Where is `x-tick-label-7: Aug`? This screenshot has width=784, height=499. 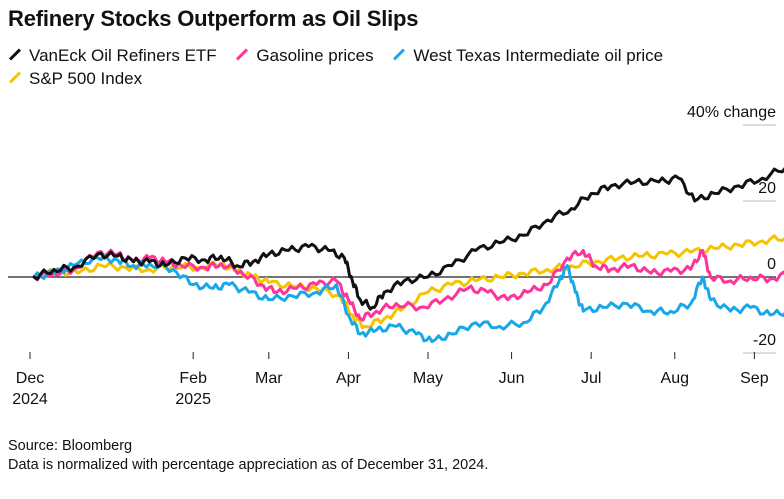 x-tick-label-7: Aug is located at coordinates (675, 378).